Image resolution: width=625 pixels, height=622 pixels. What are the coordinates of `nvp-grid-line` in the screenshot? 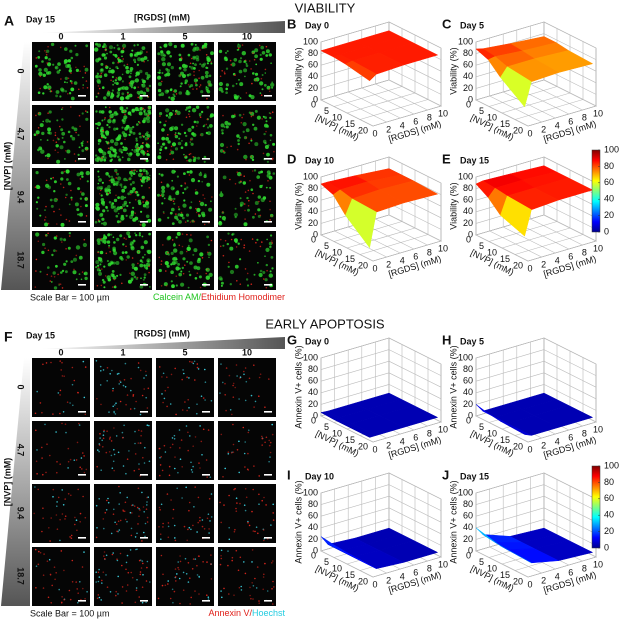 It's located at (536, 238).